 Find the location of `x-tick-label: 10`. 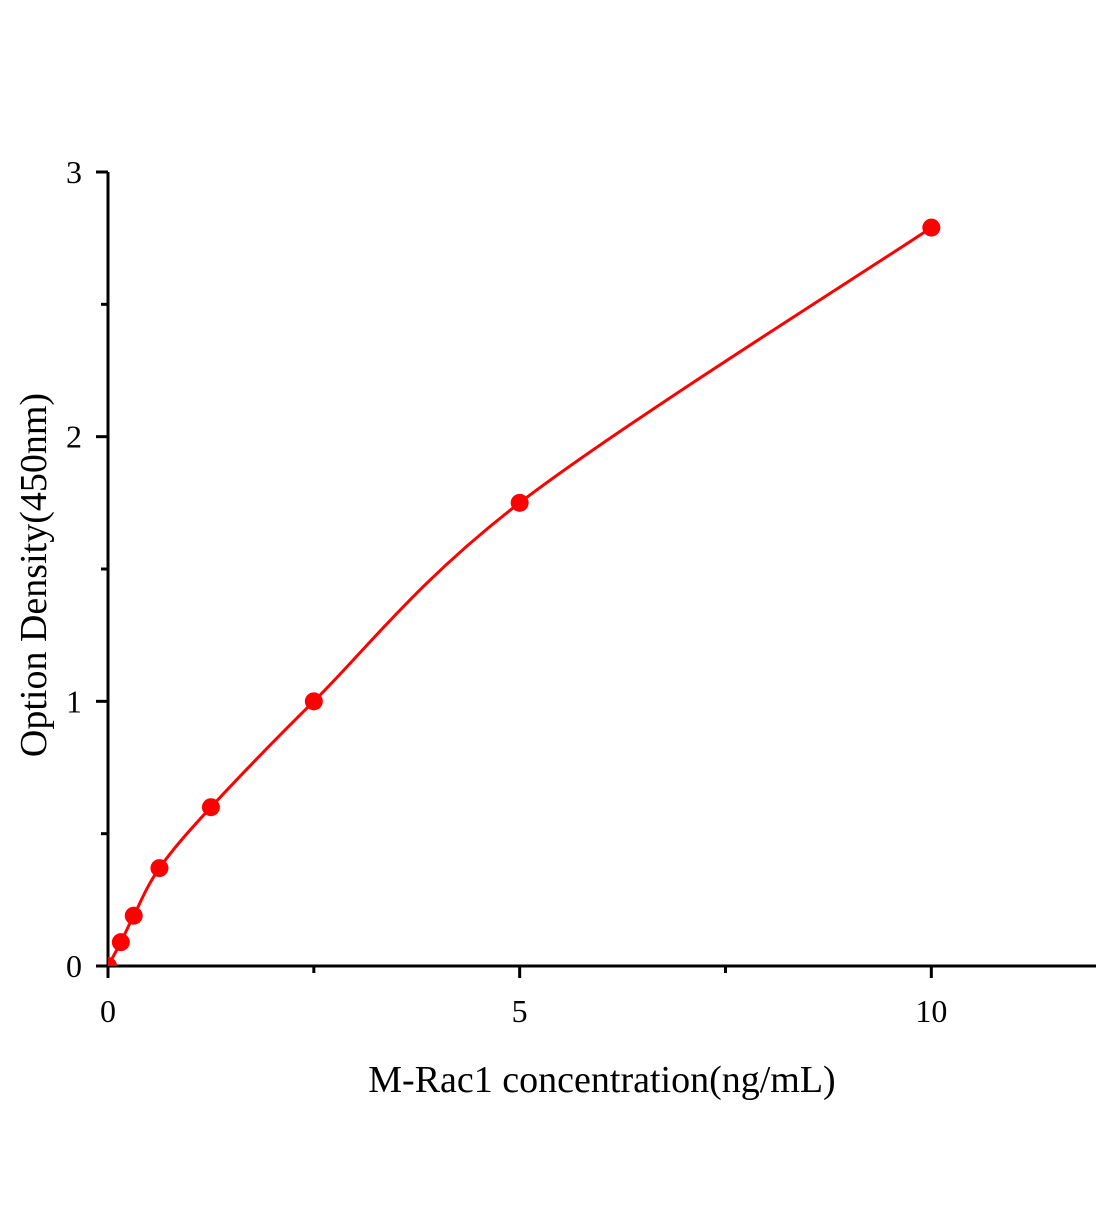

x-tick-label: 10 is located at coordinates (931, 1011).